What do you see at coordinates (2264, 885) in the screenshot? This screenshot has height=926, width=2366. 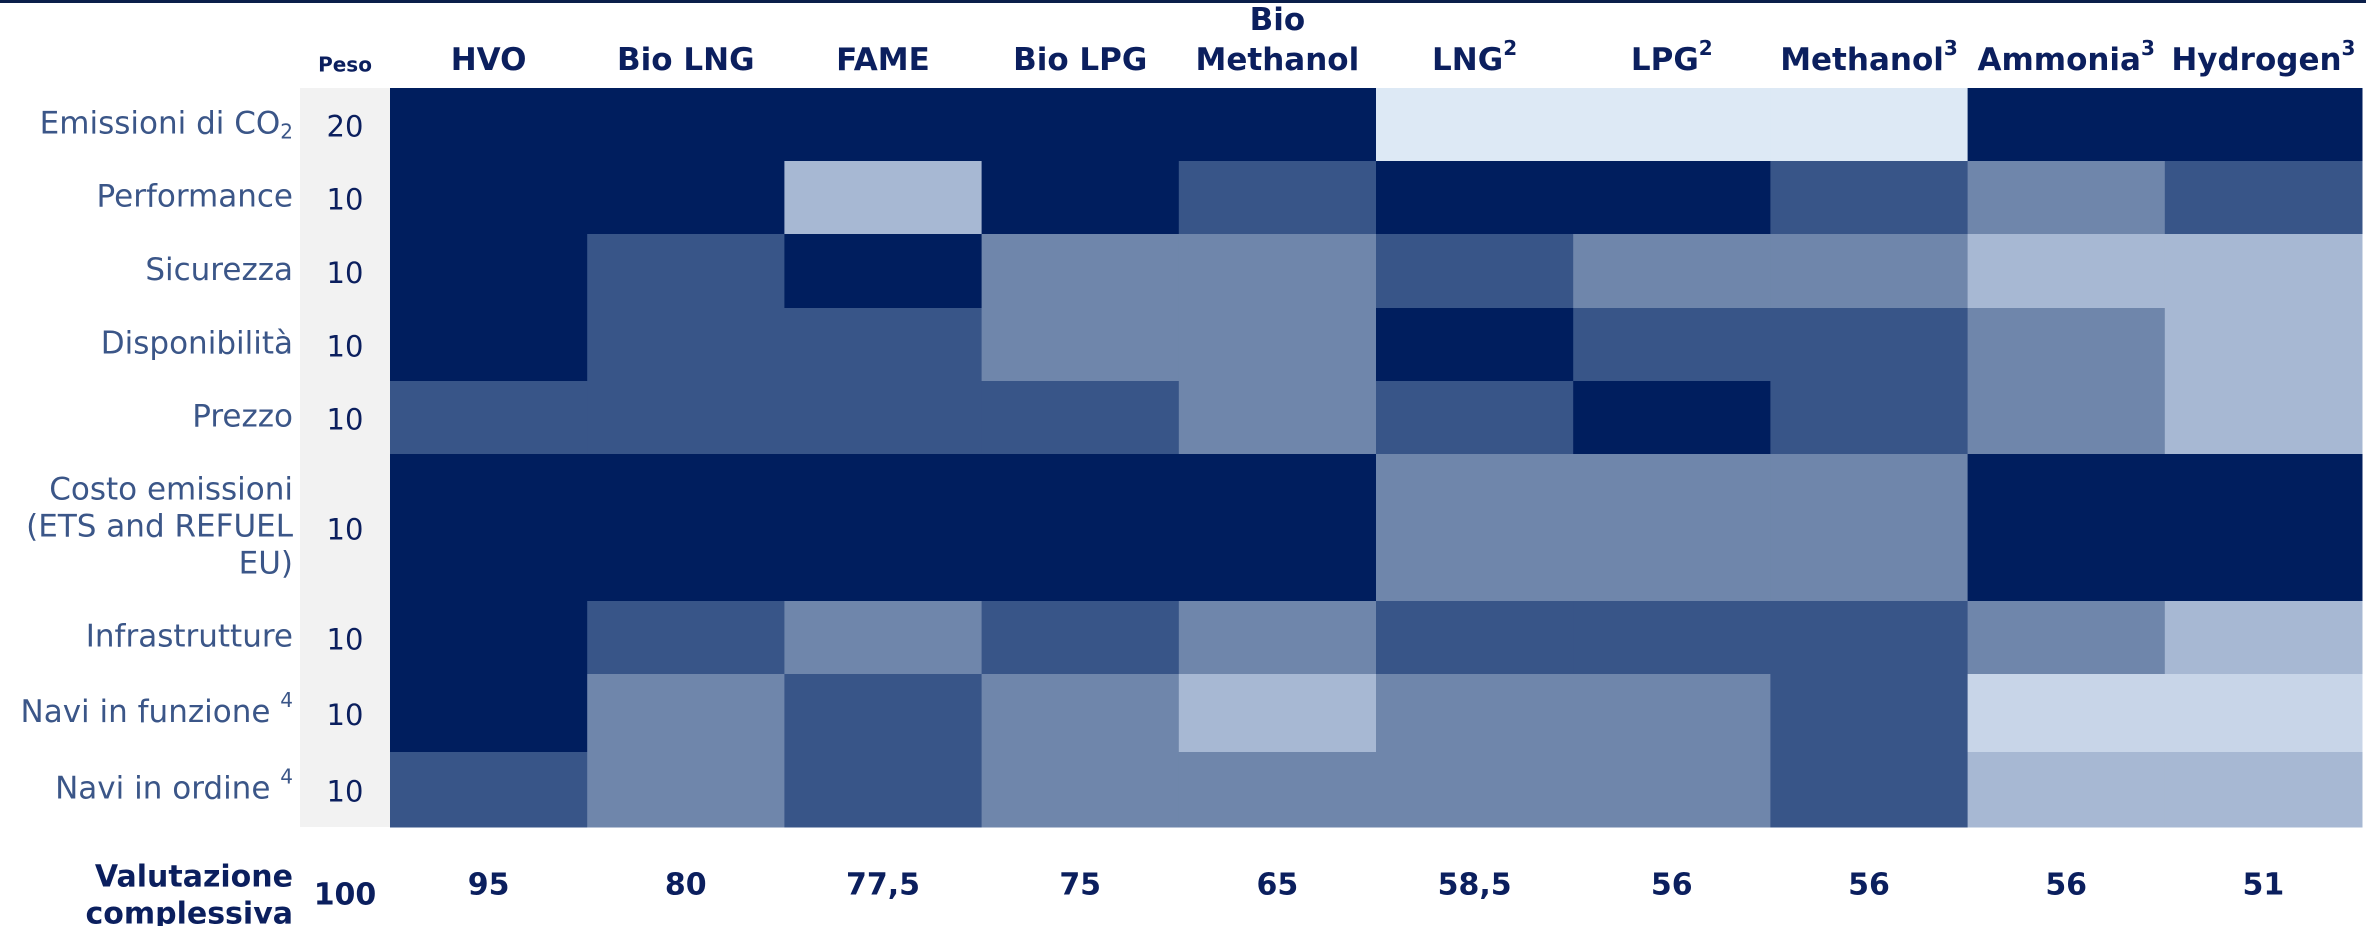 I see `total-score: 51` at bounding box center [2264, 885].